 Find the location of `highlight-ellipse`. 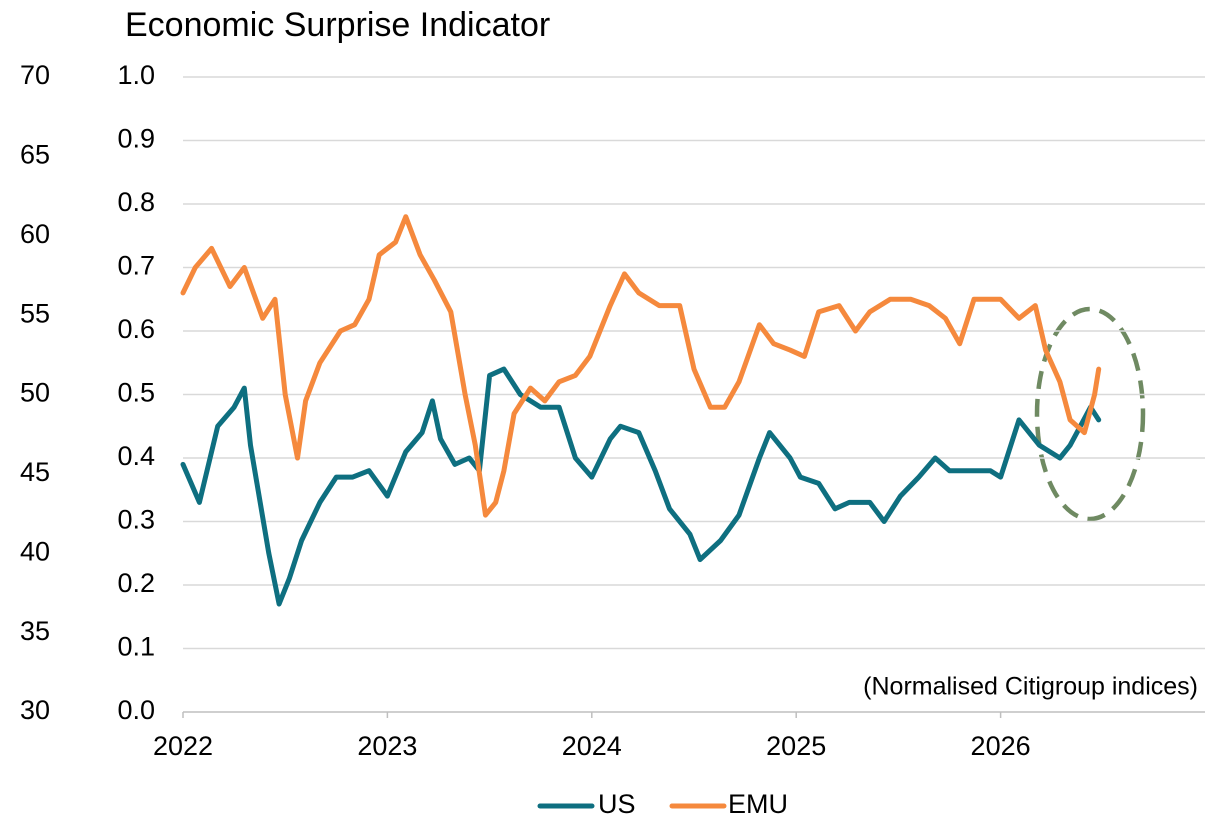

highlight-ellipse is located at coordinates (1090, 414).